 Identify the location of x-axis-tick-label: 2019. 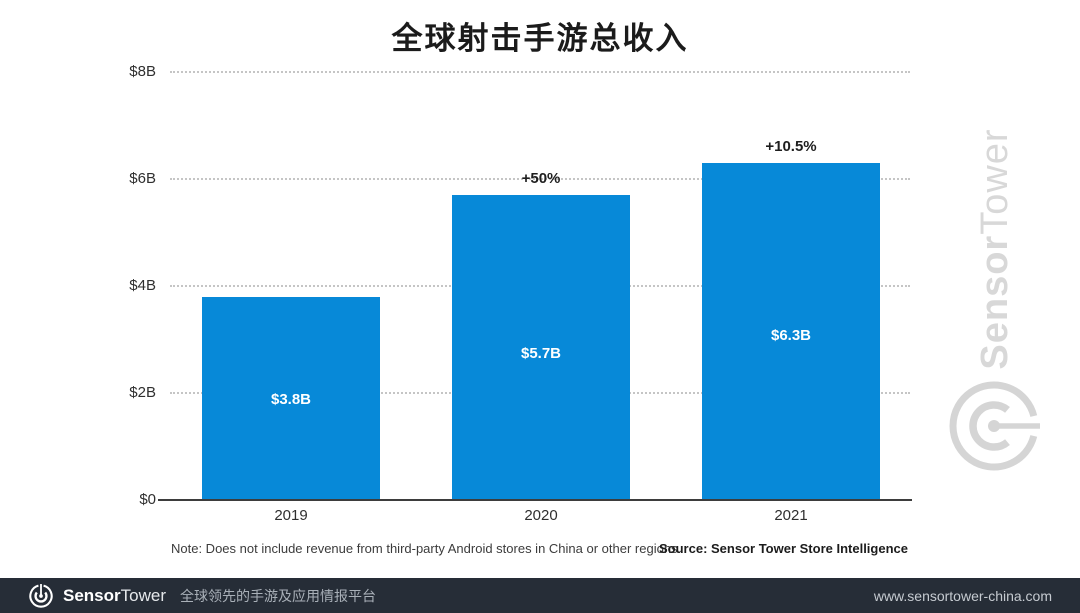
(291, 515).